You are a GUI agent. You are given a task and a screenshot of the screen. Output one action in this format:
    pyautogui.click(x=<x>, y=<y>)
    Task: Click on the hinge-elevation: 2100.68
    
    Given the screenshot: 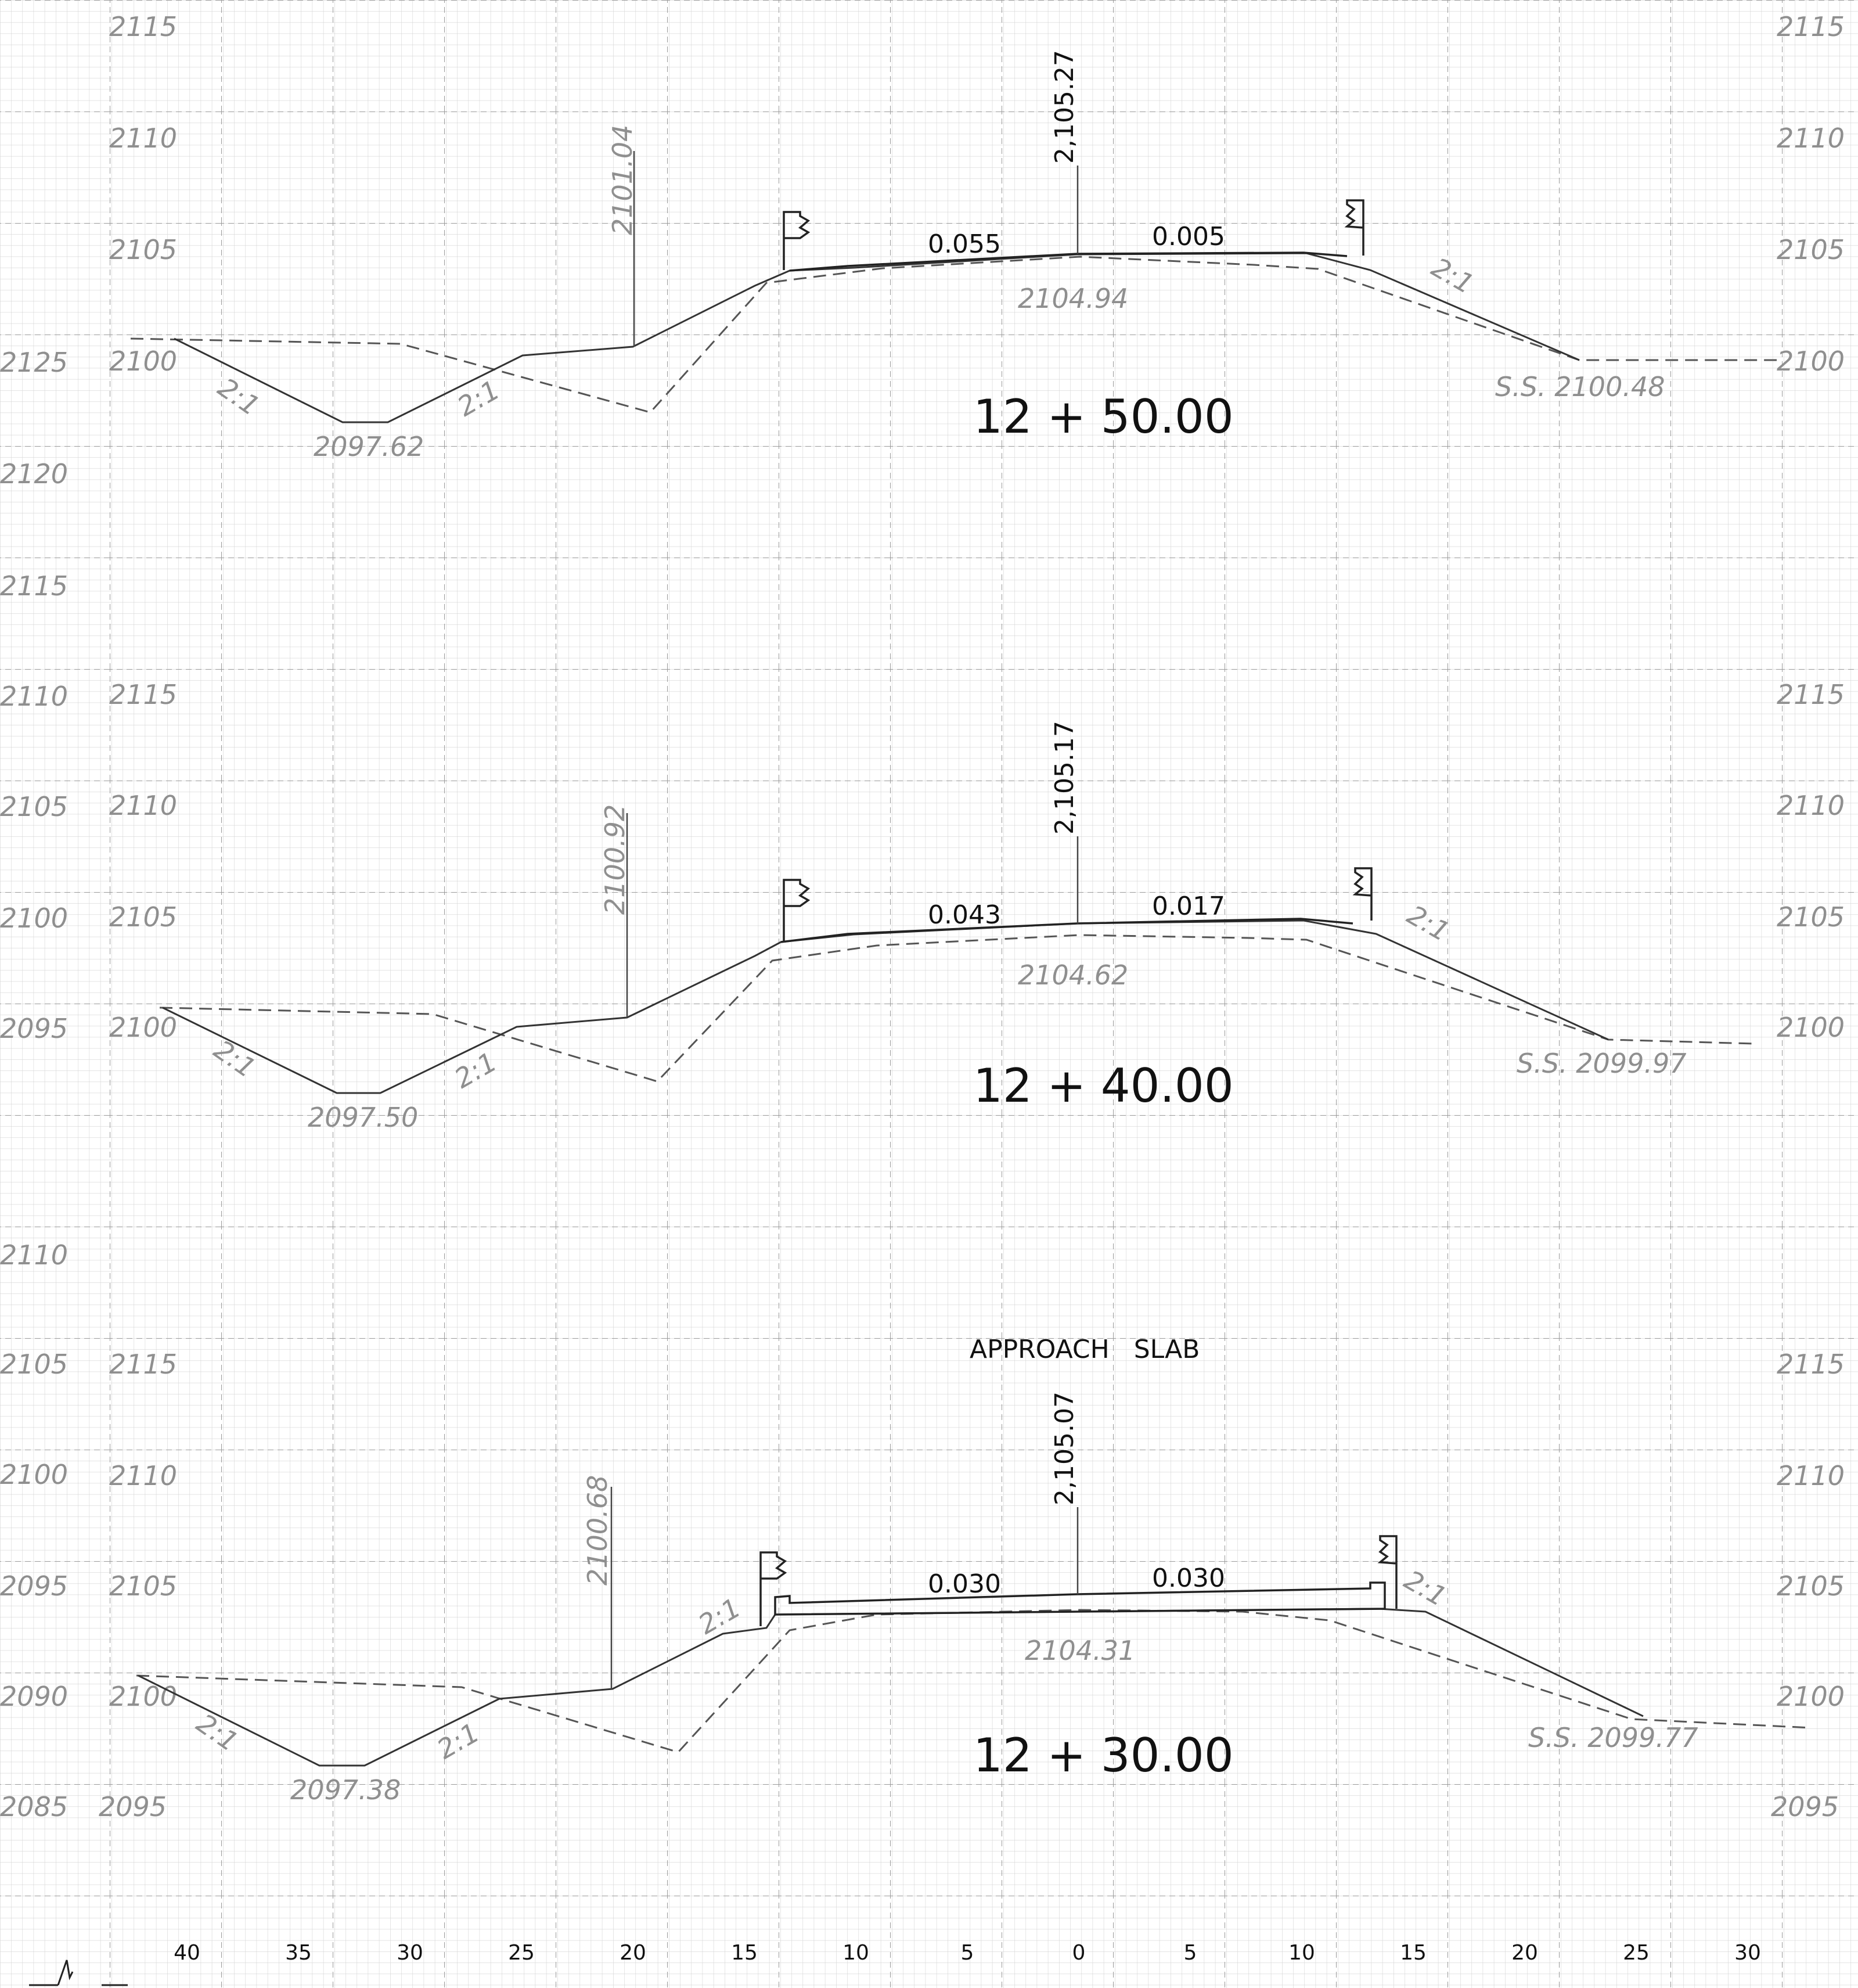 What is the action you would take?
    pyautogui.click(x=597, y=1530)
    